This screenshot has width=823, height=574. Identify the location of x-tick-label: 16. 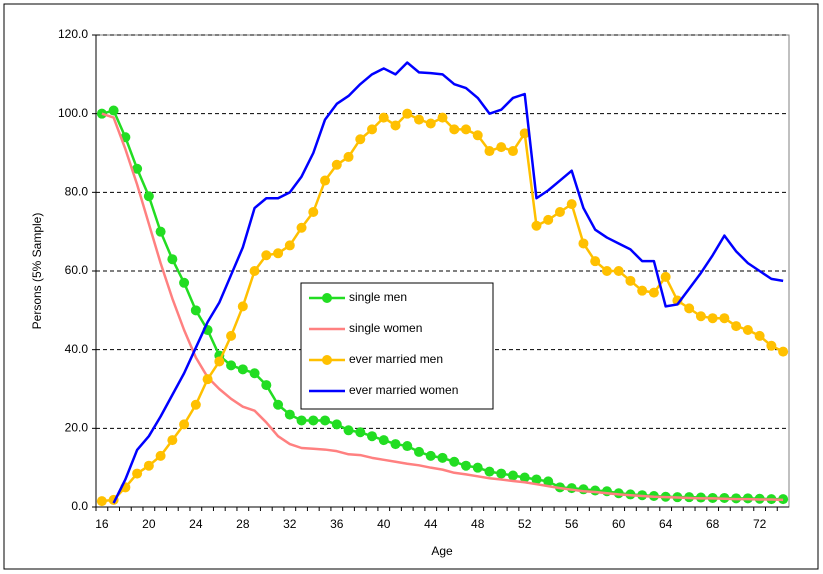
(102, 524).